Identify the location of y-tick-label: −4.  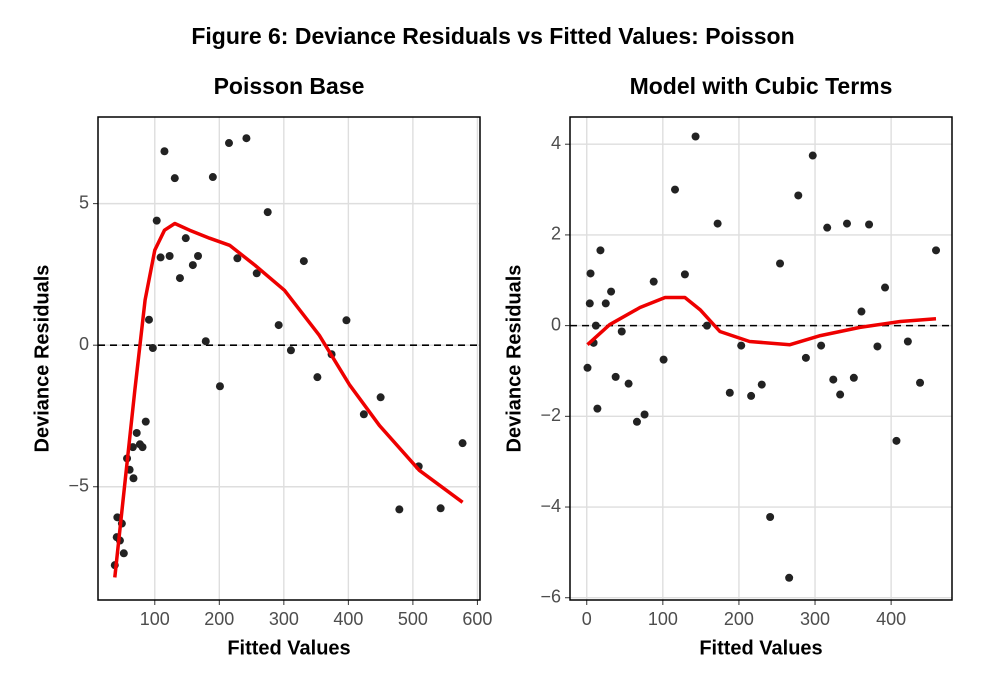
(550, 506).